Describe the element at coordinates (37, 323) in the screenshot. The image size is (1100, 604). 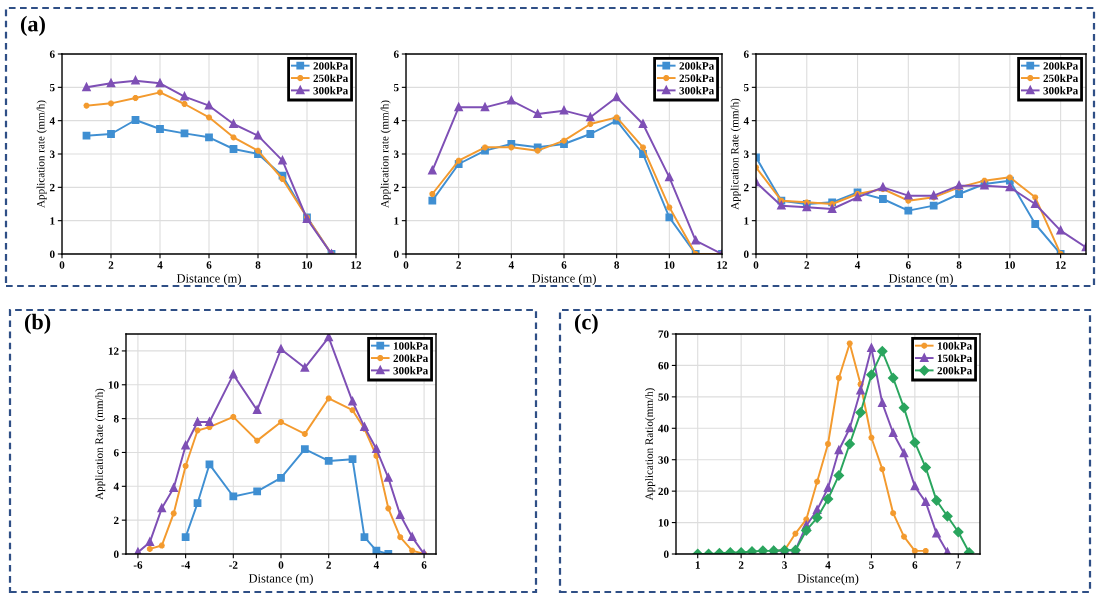
I see `text: (b)` at that location.